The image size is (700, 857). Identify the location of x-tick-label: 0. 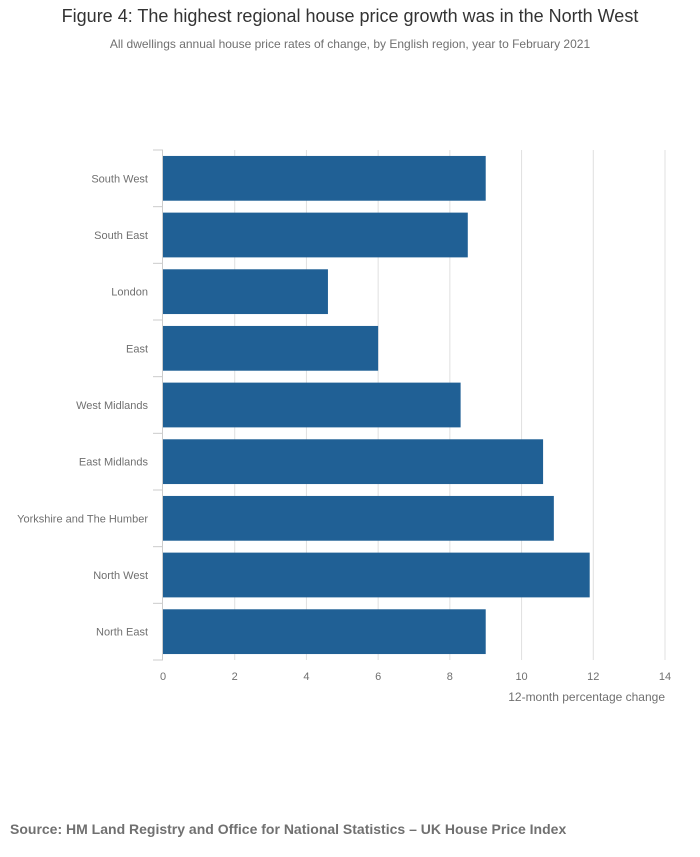
(163, 677).